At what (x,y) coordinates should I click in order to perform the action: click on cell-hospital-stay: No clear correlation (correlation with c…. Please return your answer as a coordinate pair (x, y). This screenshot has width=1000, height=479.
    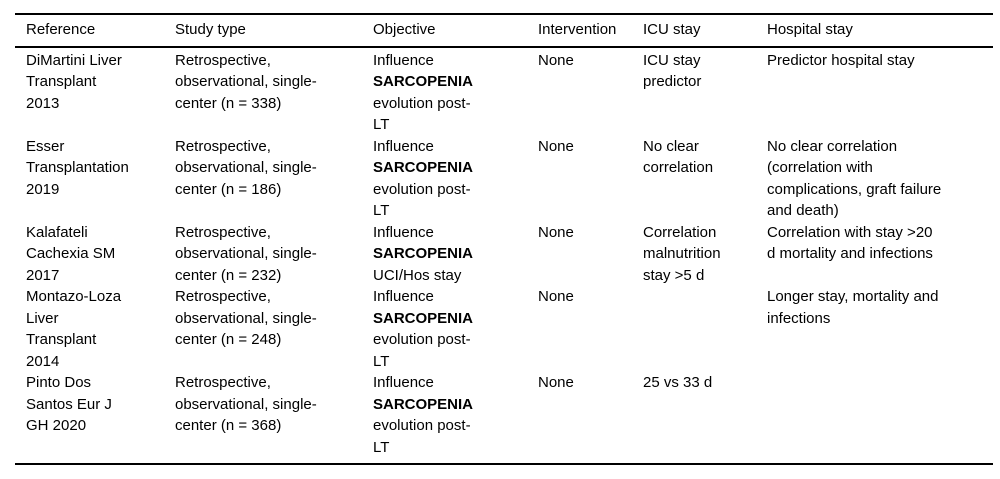
    Looking at the image, I should click on (854, 178).